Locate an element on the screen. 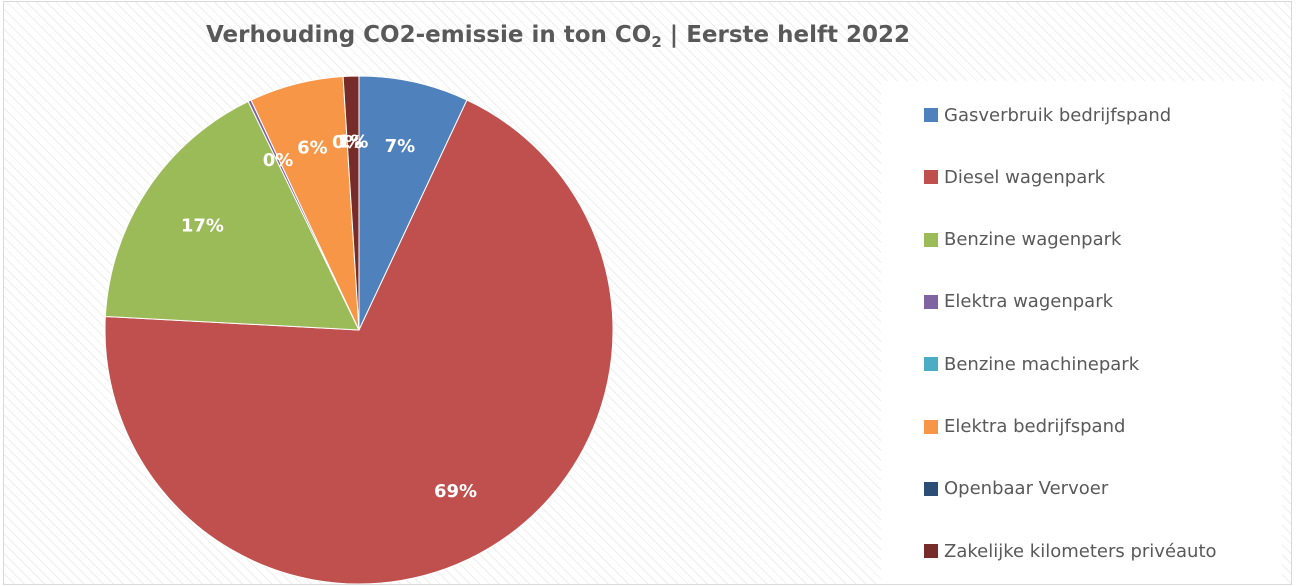 Image resolution: width=1297 pixels, height=586 pixels. legend-item: Diesel wagenpark is located at coordinates (1014, 177).